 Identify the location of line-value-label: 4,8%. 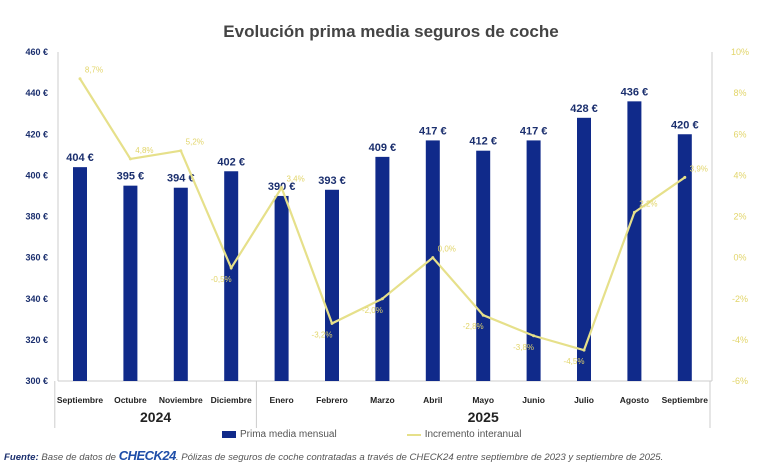
(144, 150).